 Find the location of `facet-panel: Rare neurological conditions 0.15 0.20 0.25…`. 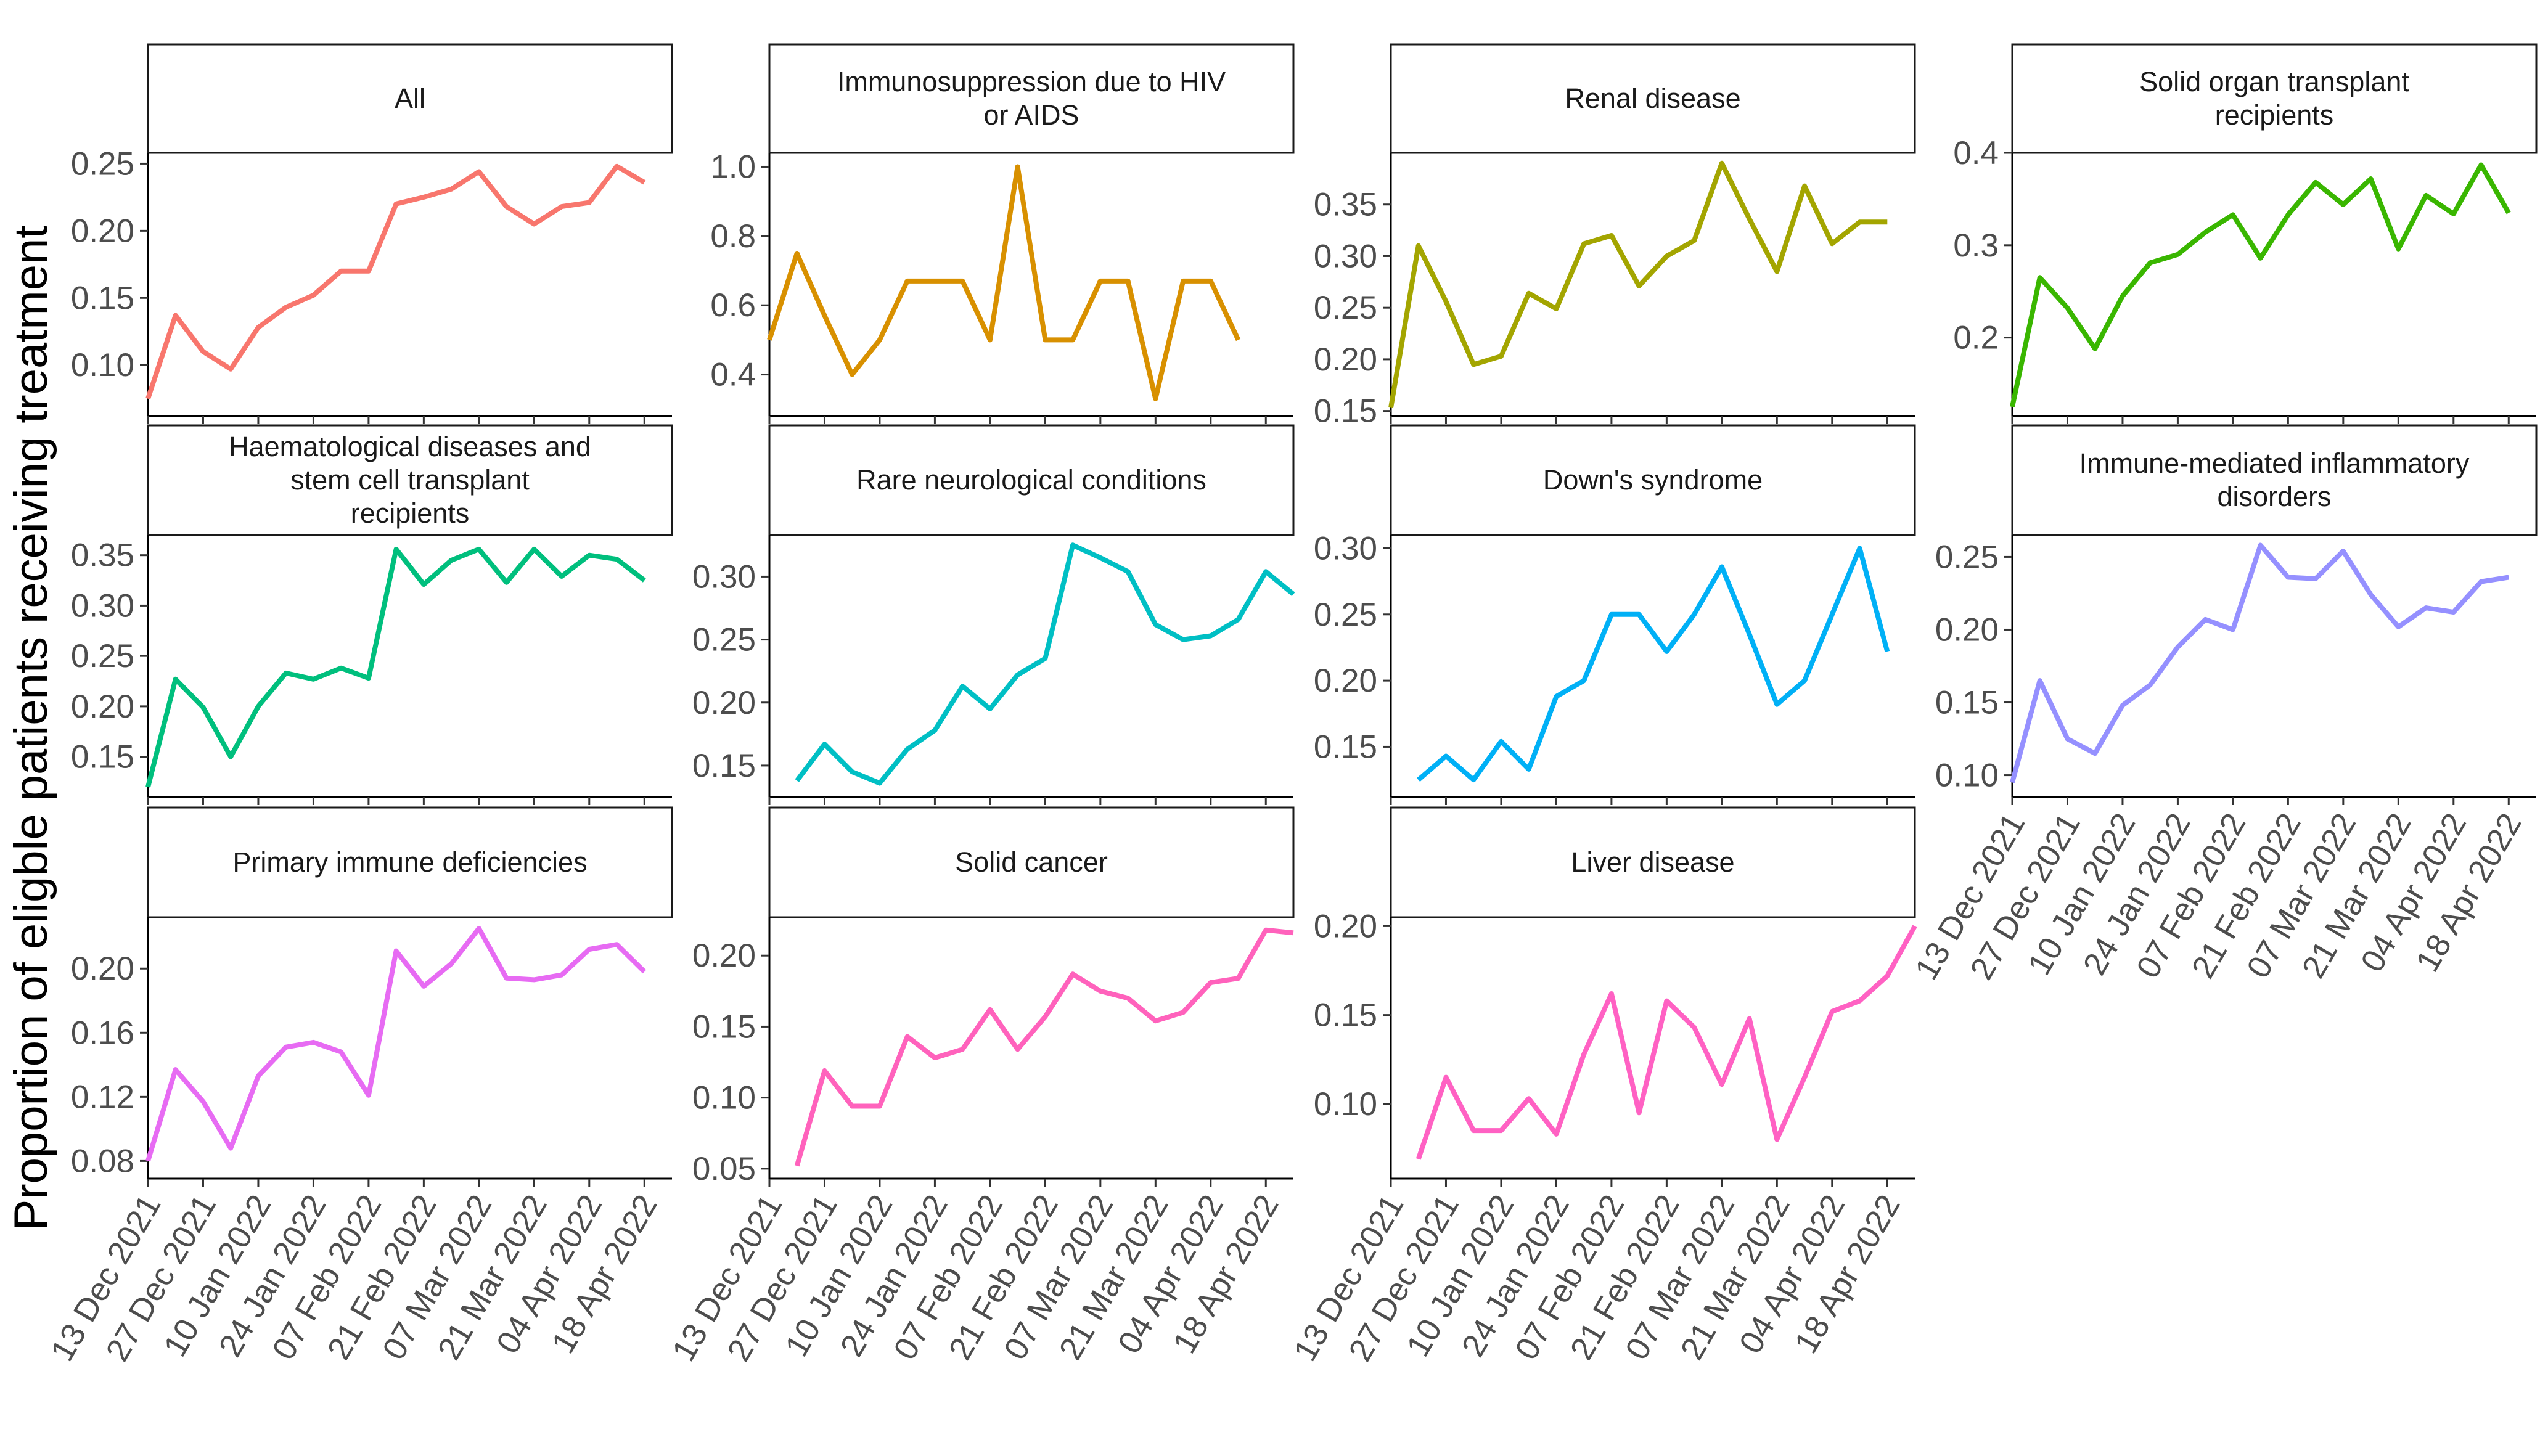

facet-panel: Rare neurological conditions 0.15 0.20 0.25… is located at coordinates (993, 614).